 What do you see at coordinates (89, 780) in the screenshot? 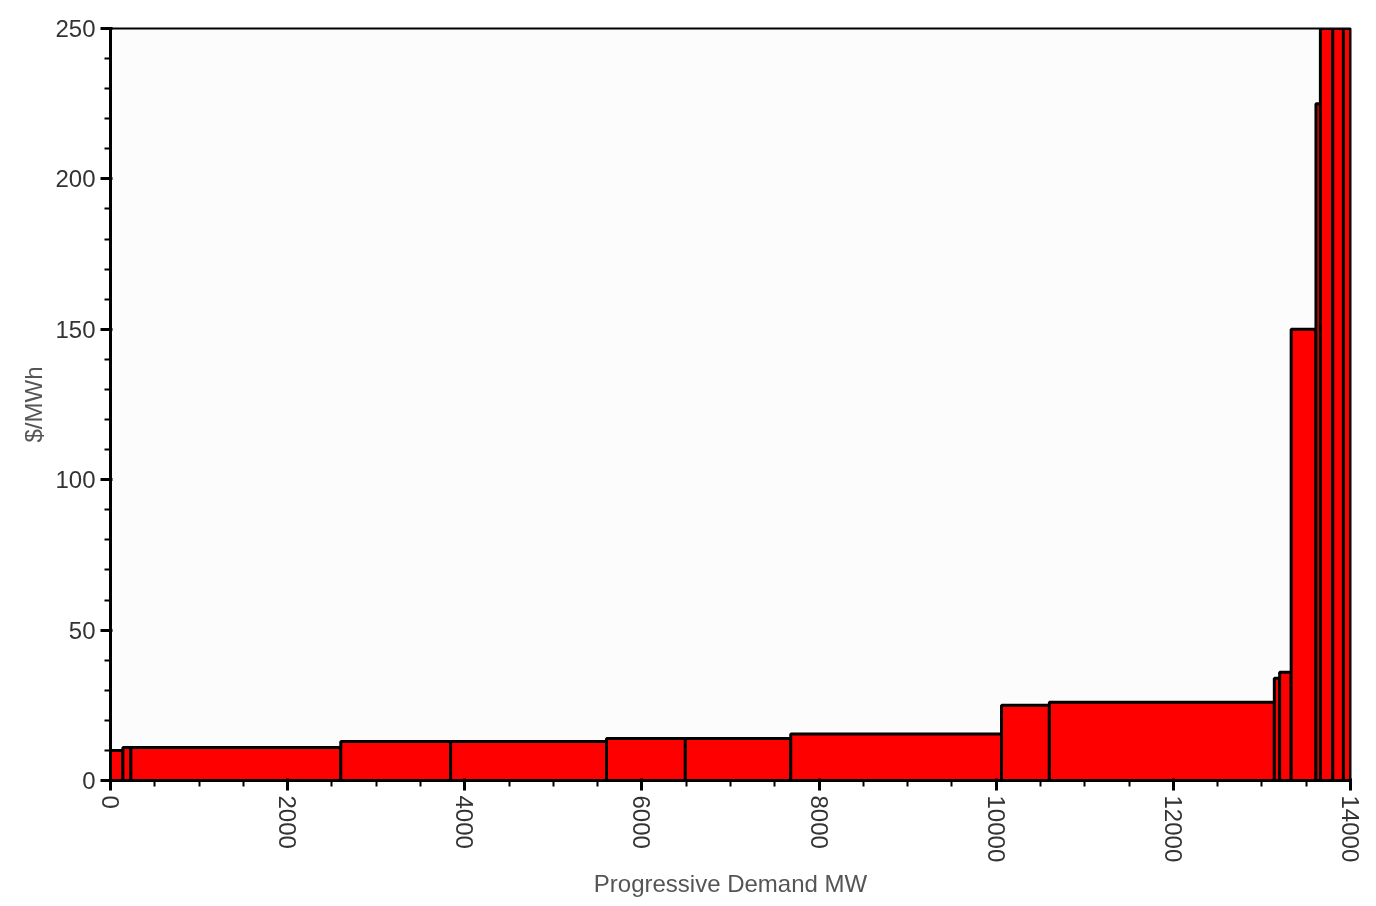
I see `y-tick-label: 0` at bounding box center [89, 780].